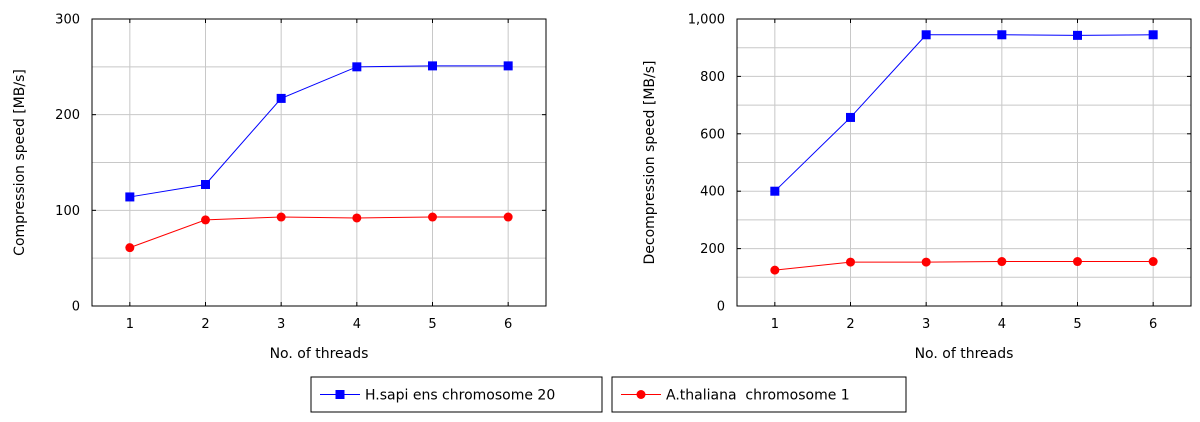 Image resolution: width=1200 pixels, height=422 pixels. I want to click on y-axis-label: Decompression speed [MB/s], so click(650, 163).